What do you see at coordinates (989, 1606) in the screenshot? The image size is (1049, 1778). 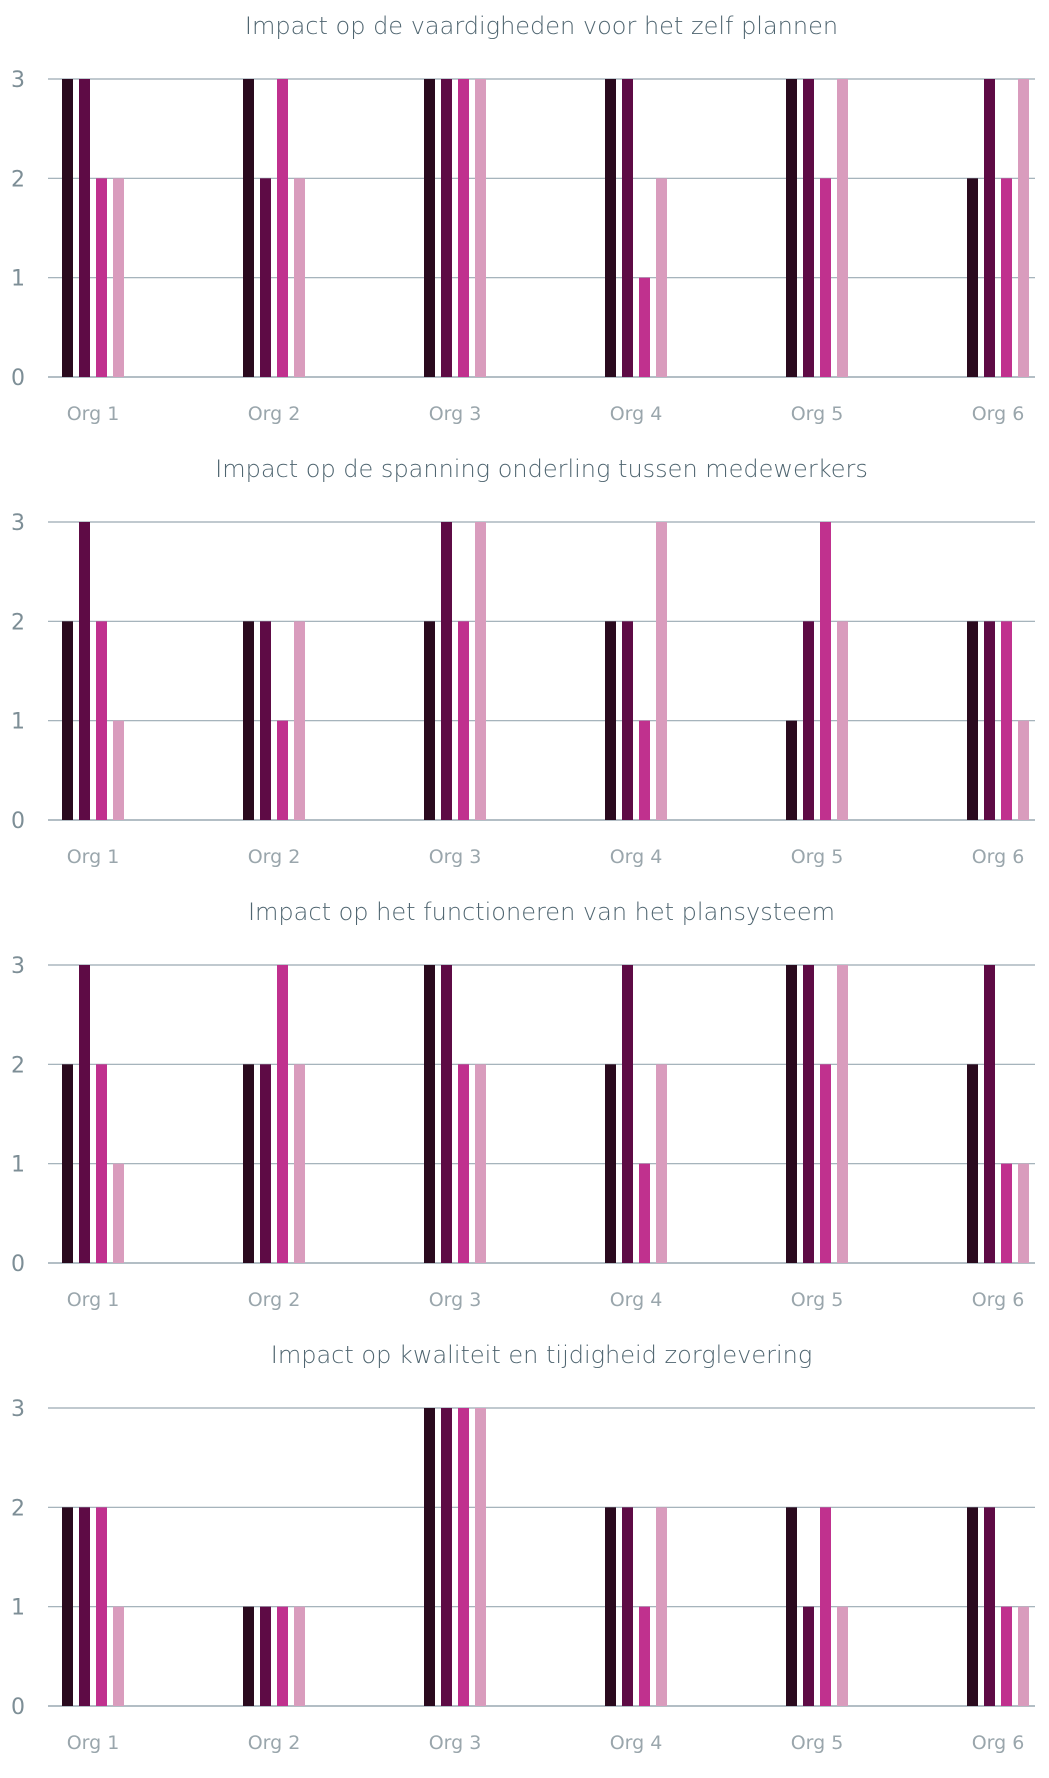 I see `bar-org-6-s2` at bounding box center [989, 1606].